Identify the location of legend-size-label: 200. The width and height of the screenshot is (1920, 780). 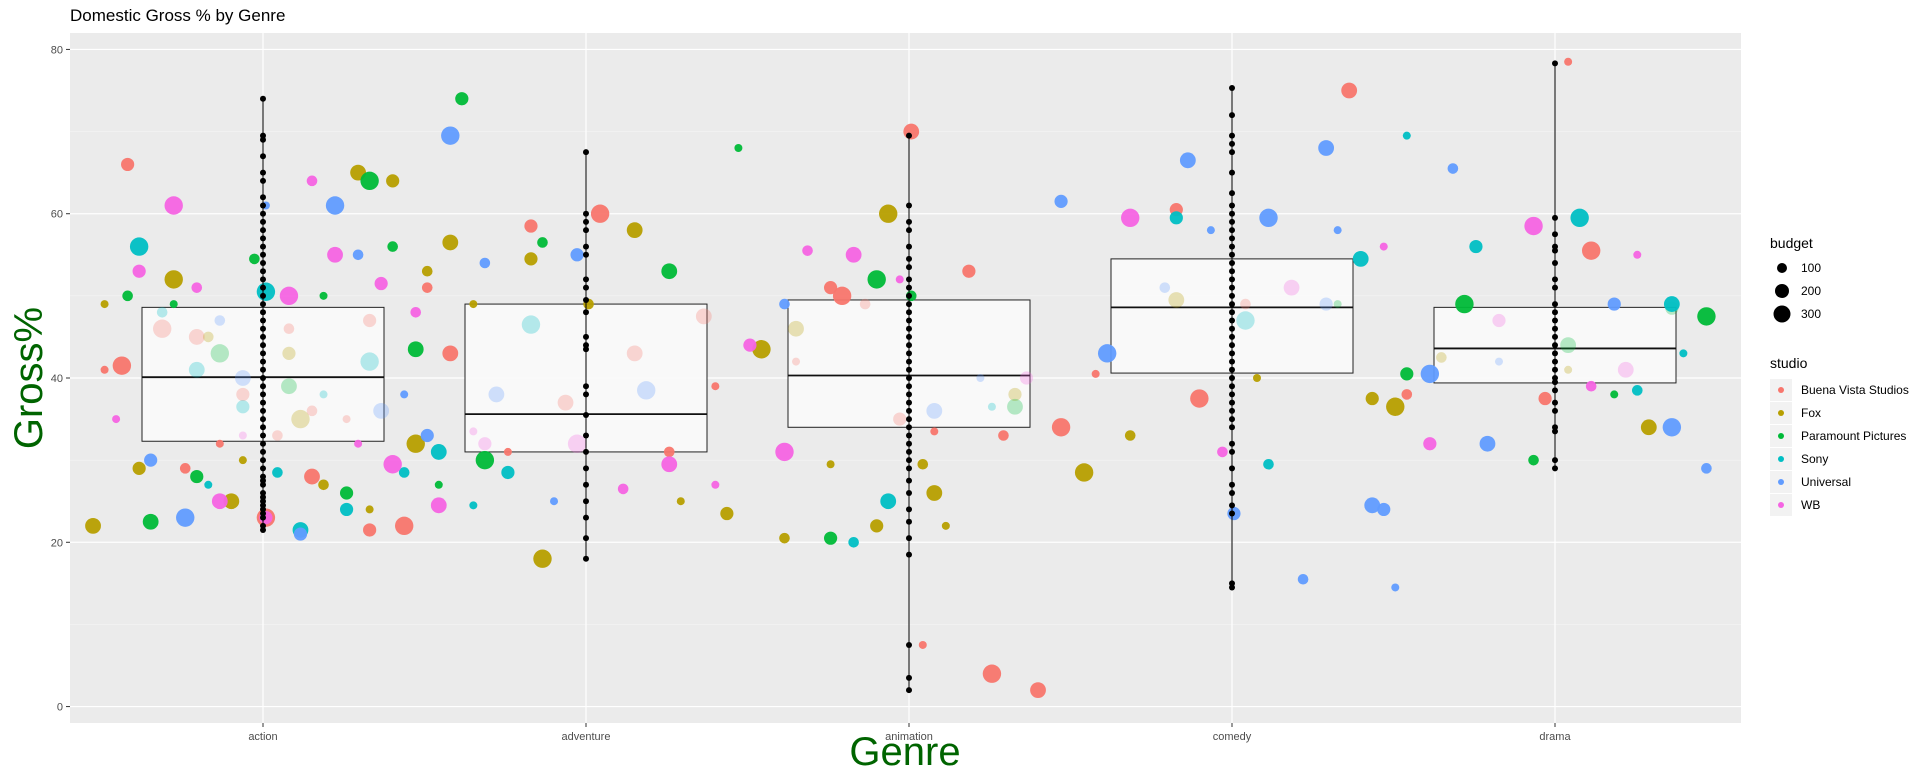
(1811, 291).